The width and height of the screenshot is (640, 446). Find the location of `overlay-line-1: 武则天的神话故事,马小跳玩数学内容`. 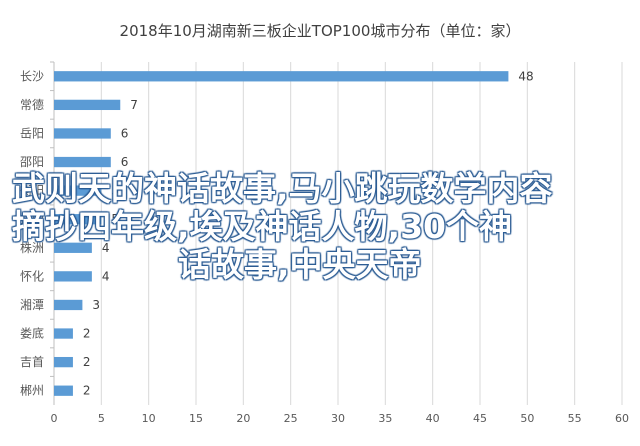

overlay-line-1: 武则天的神话故事,马小跳玩数学内容 is located at coordinates (282, 188).